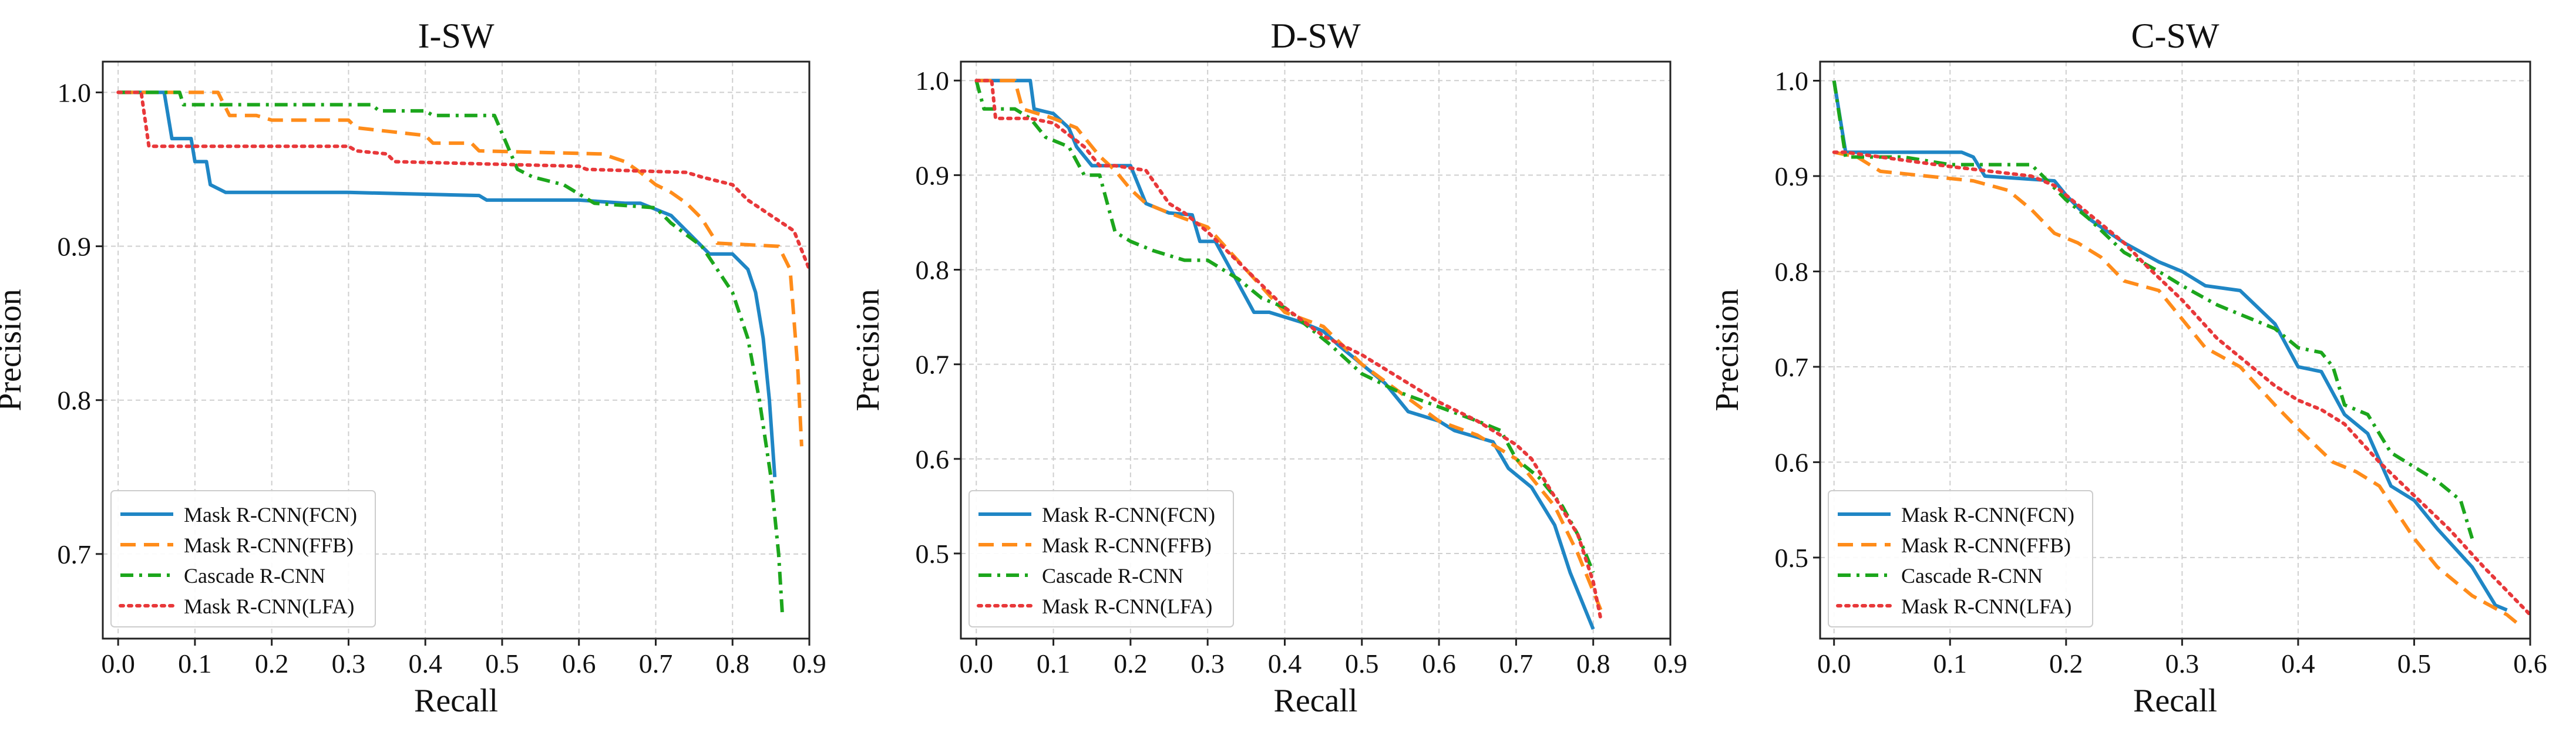 This screenshot has height=729, width=2576. What do you see at coordinates (2175, 35) in the screenshot?
I see `chart-title: C-SW` at bounding box center [2175, 35].